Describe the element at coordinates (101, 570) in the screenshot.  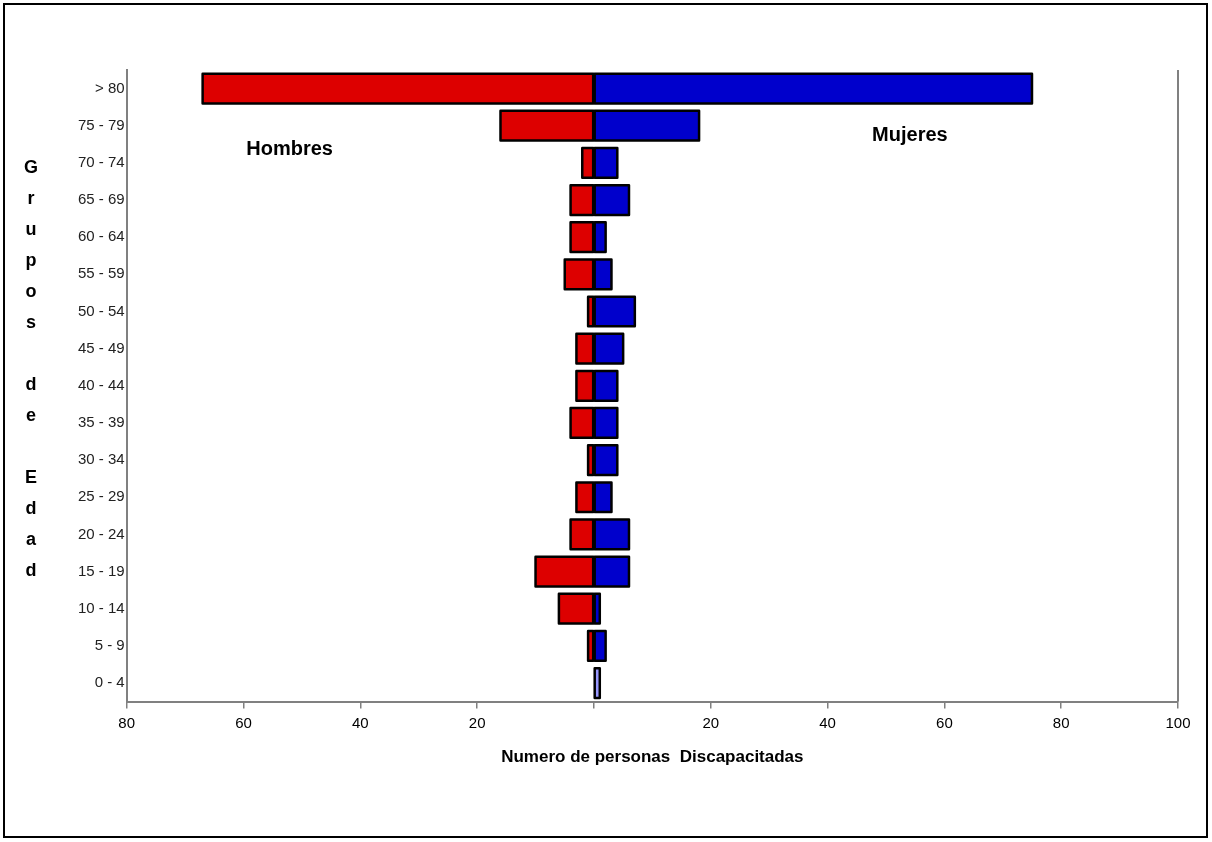
I see `y-tick-label: 15 - 19` at that location.